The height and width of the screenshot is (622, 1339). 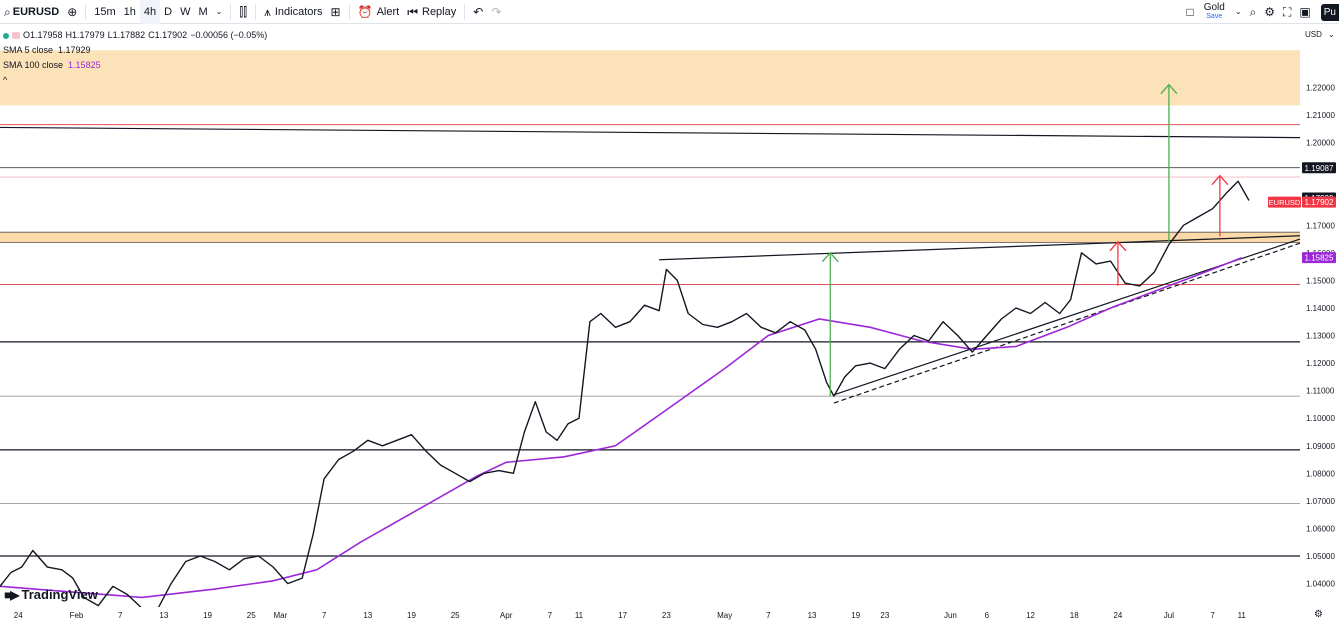 I want to click on interval-15m: 15m, so click(x=104, y=12).